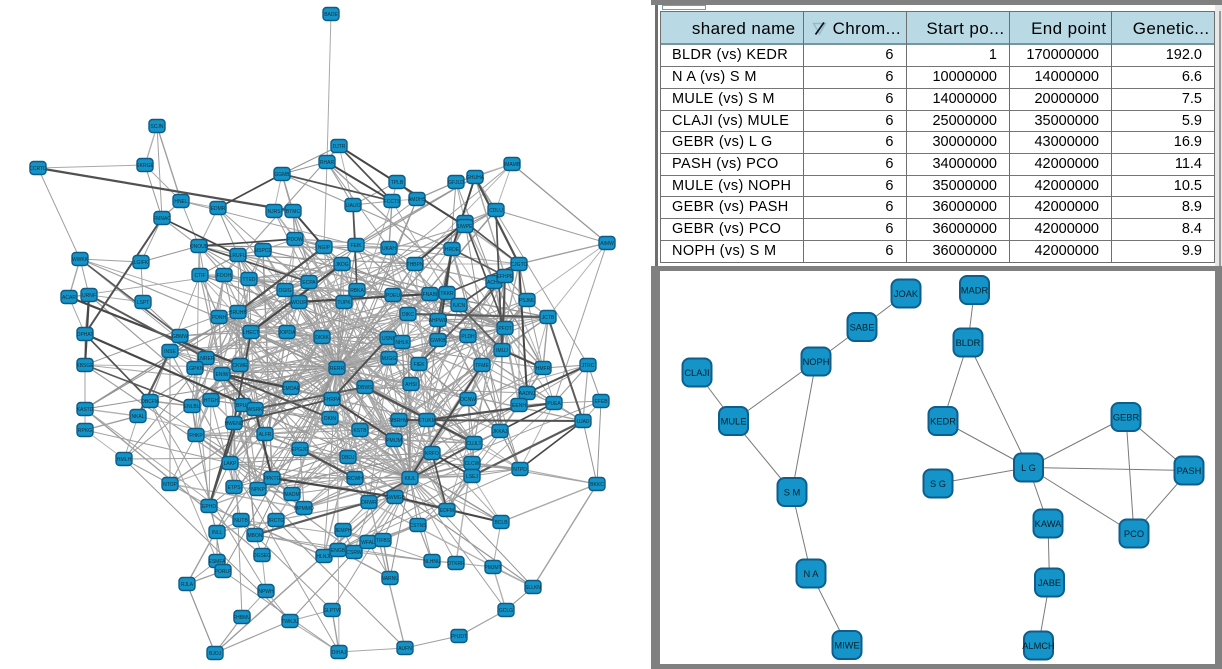 Image resolution: width=1222 pixels, height=669 pixels. Describe the element at coordinates (258, 490) in the screenshot. I see `svg-text: NPKP` at that location.